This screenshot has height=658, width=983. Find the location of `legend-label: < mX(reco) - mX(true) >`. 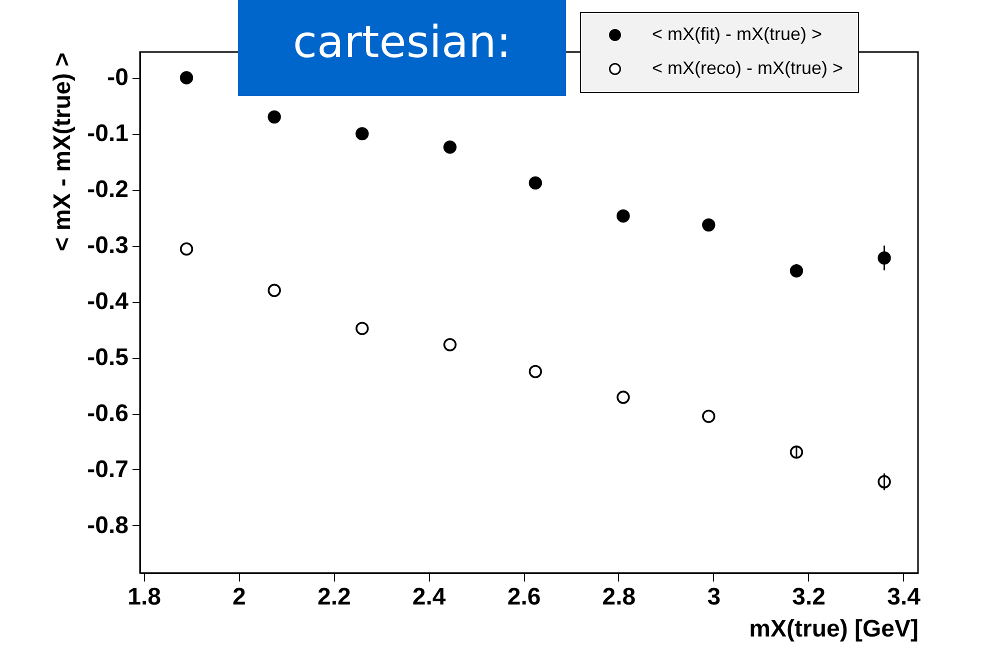

legend-label: < mX(reco) - mX(true) > is located at coordinates (748, 68).